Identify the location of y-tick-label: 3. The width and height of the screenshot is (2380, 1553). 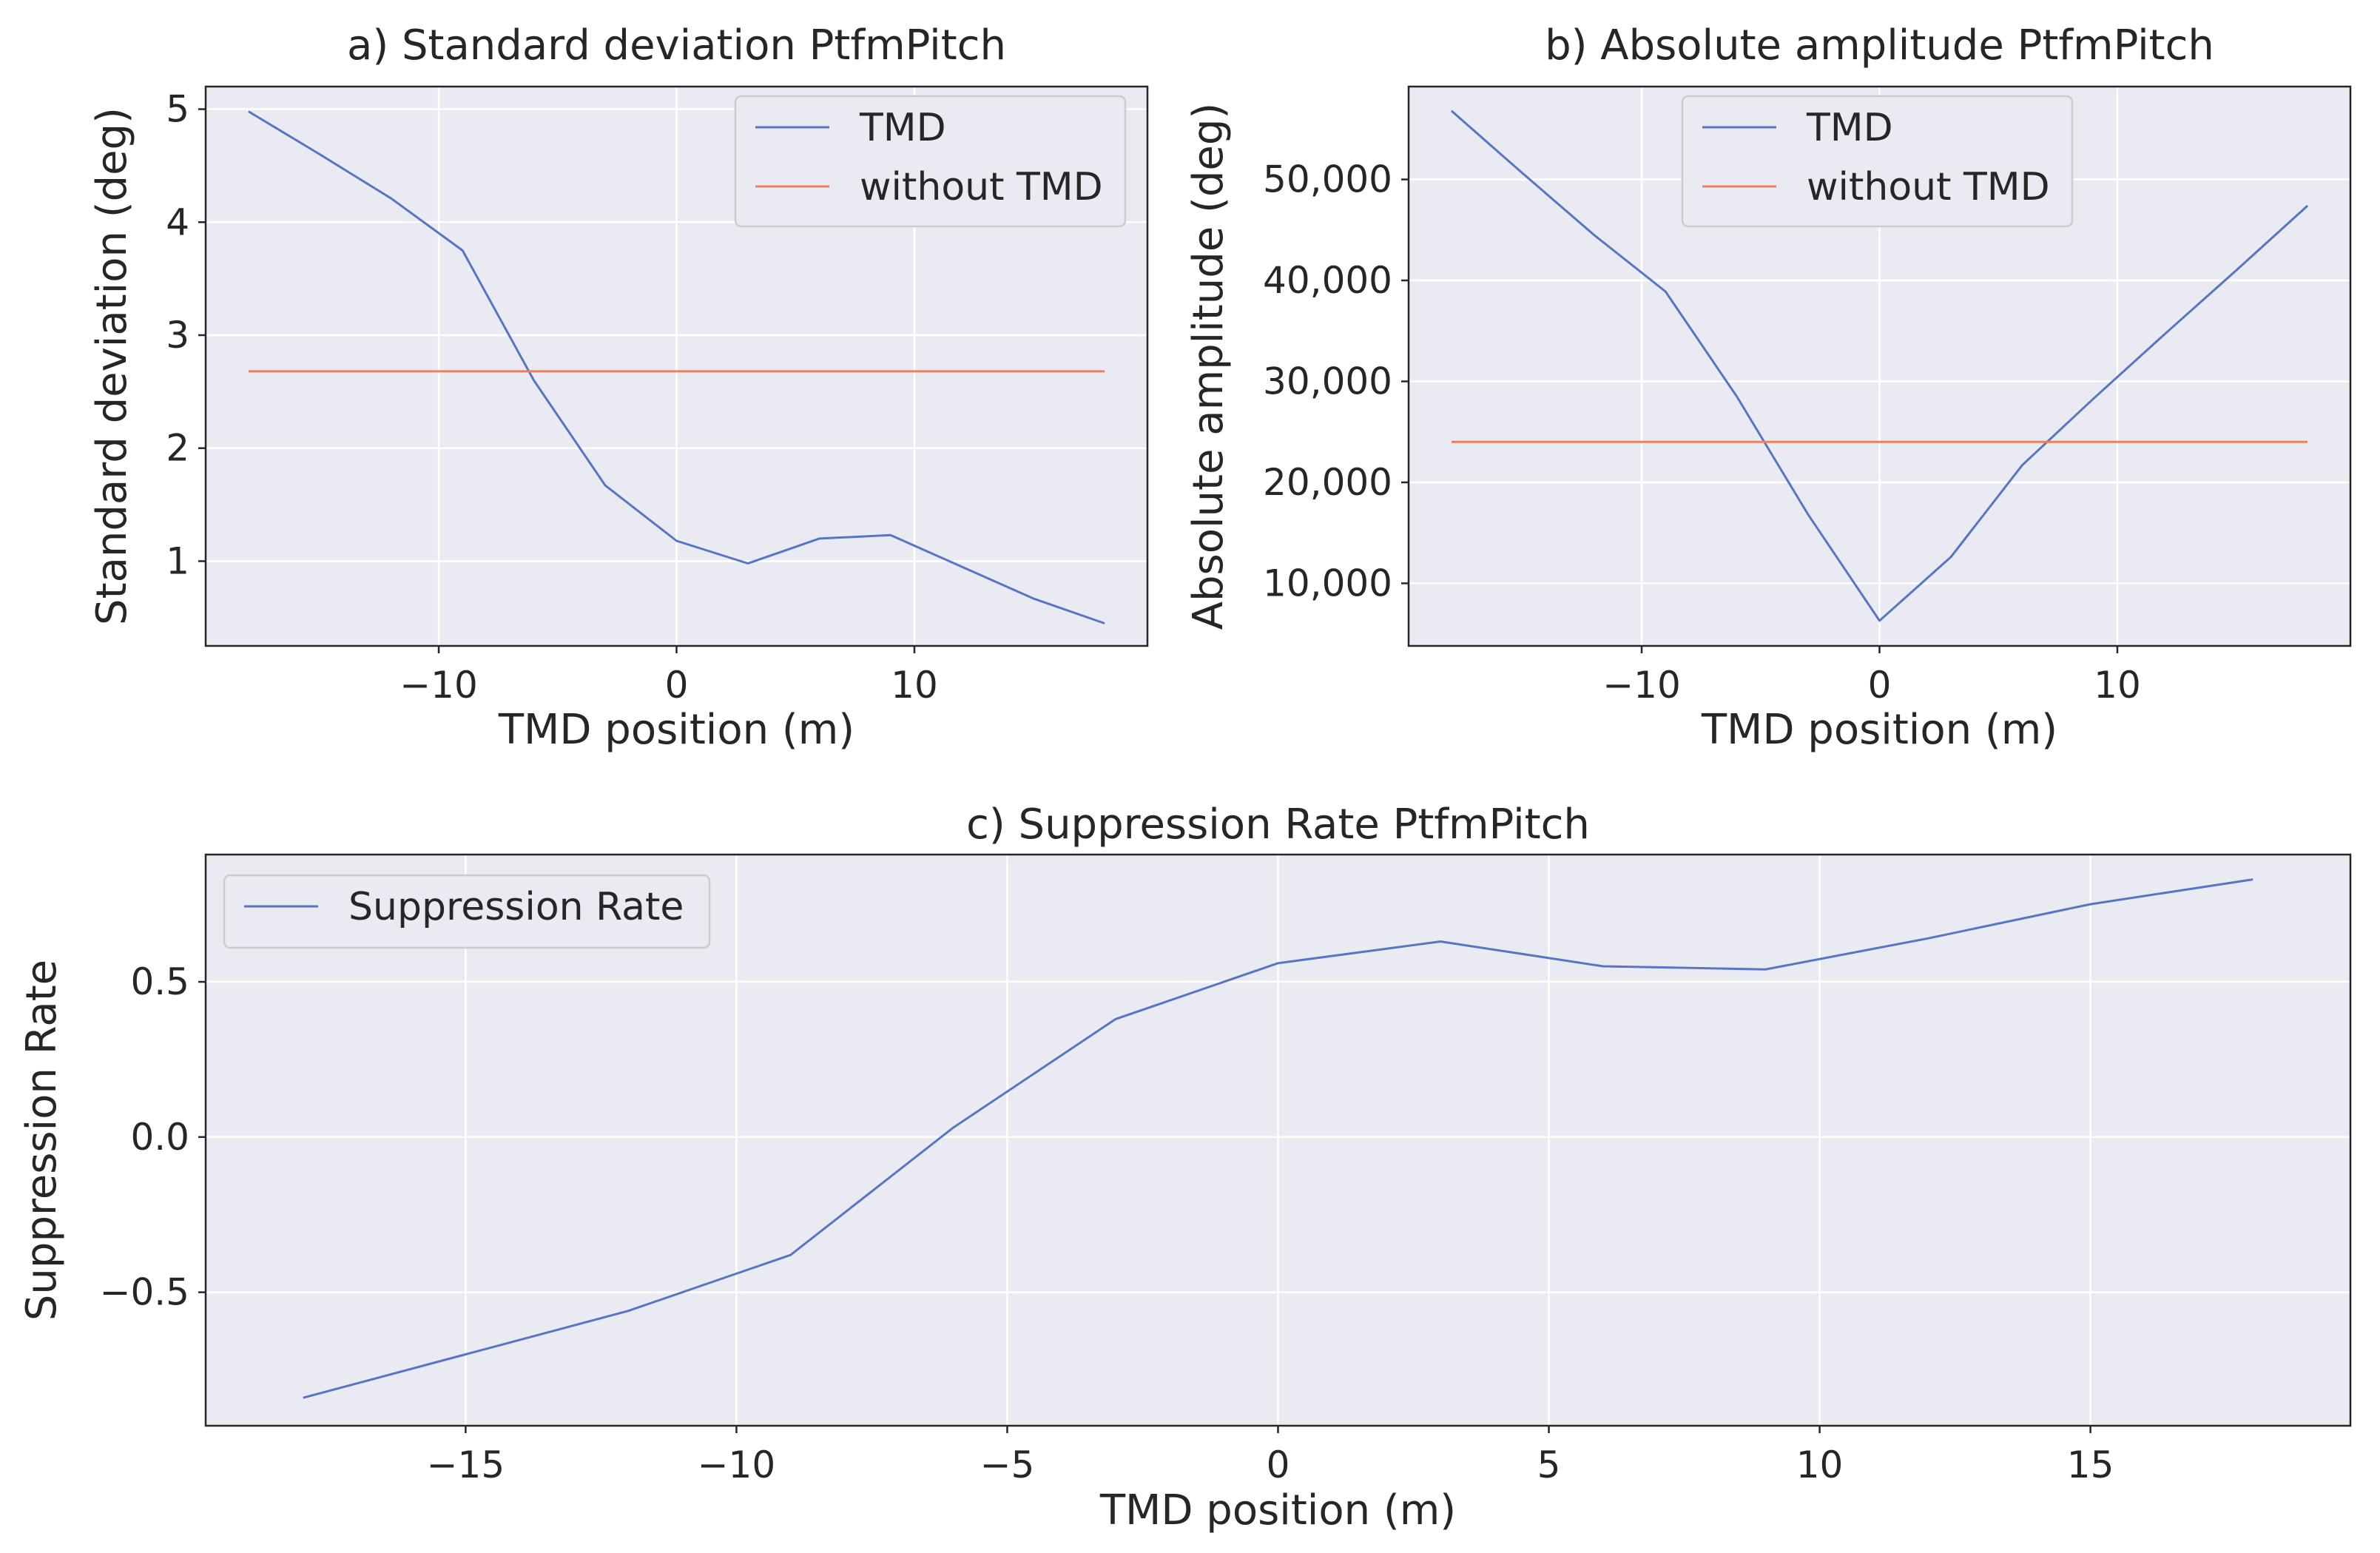
(177, 335).